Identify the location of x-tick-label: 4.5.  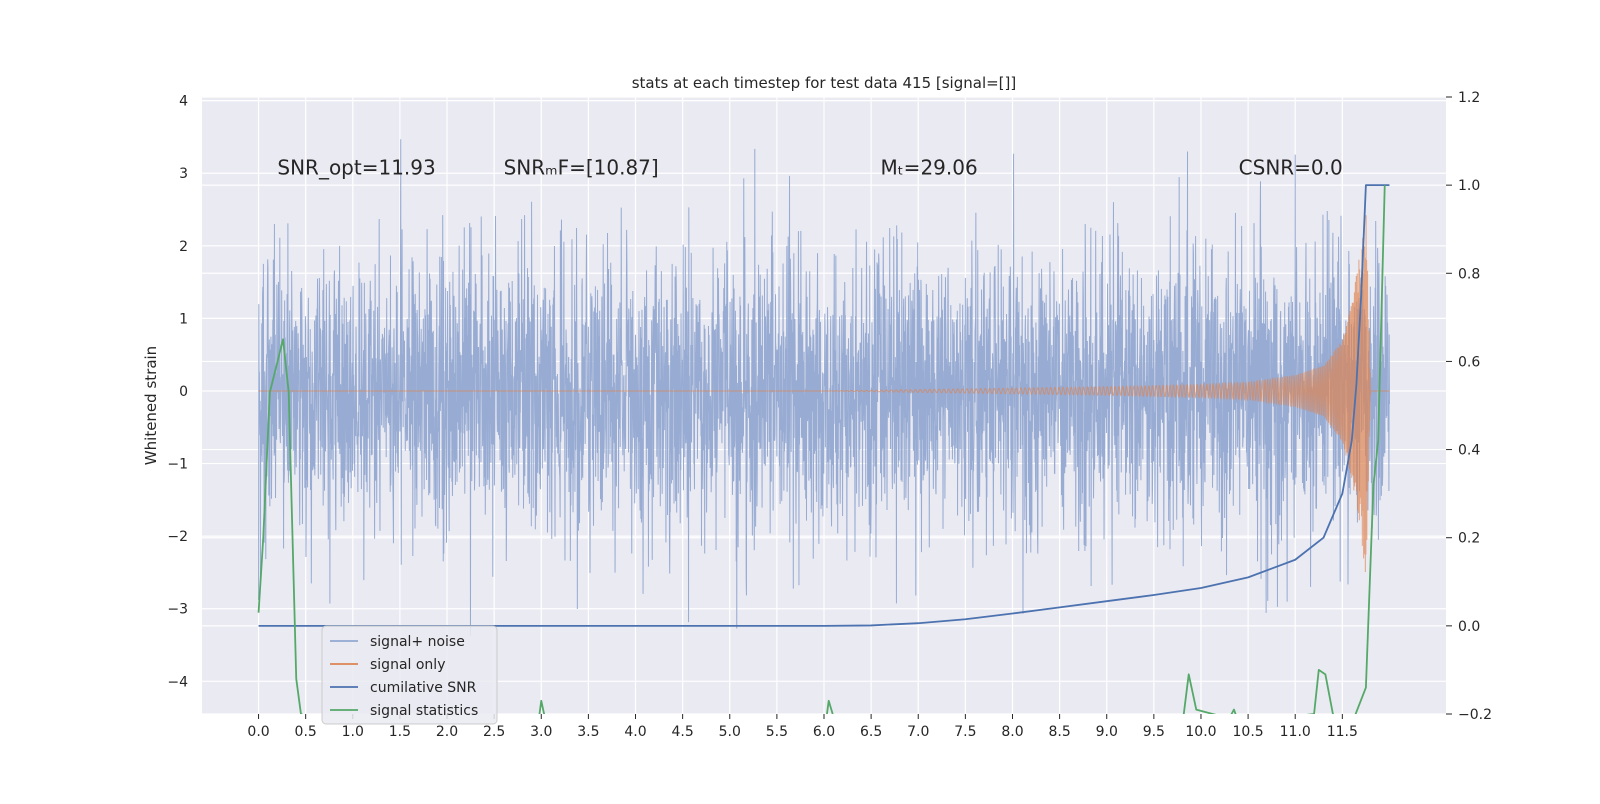
(683, 732).